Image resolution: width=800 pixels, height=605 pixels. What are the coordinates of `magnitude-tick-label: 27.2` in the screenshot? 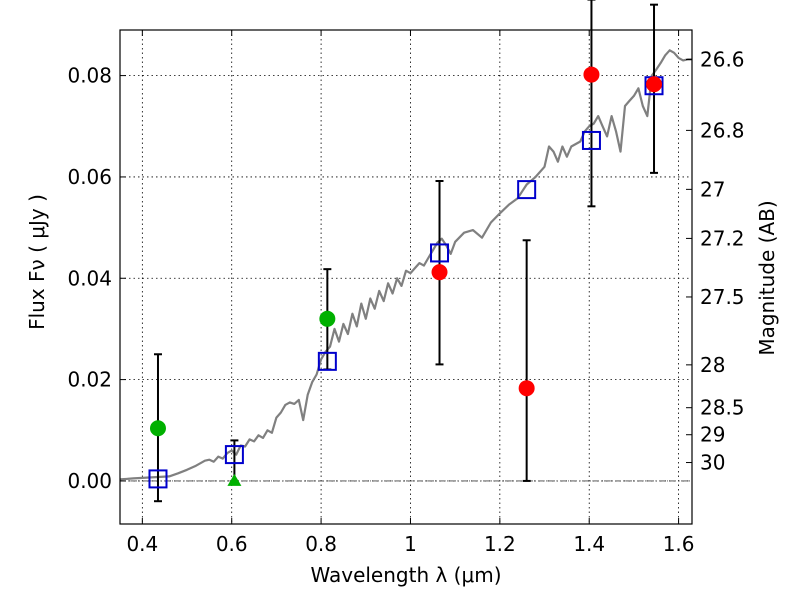 It's located at (722, 238).